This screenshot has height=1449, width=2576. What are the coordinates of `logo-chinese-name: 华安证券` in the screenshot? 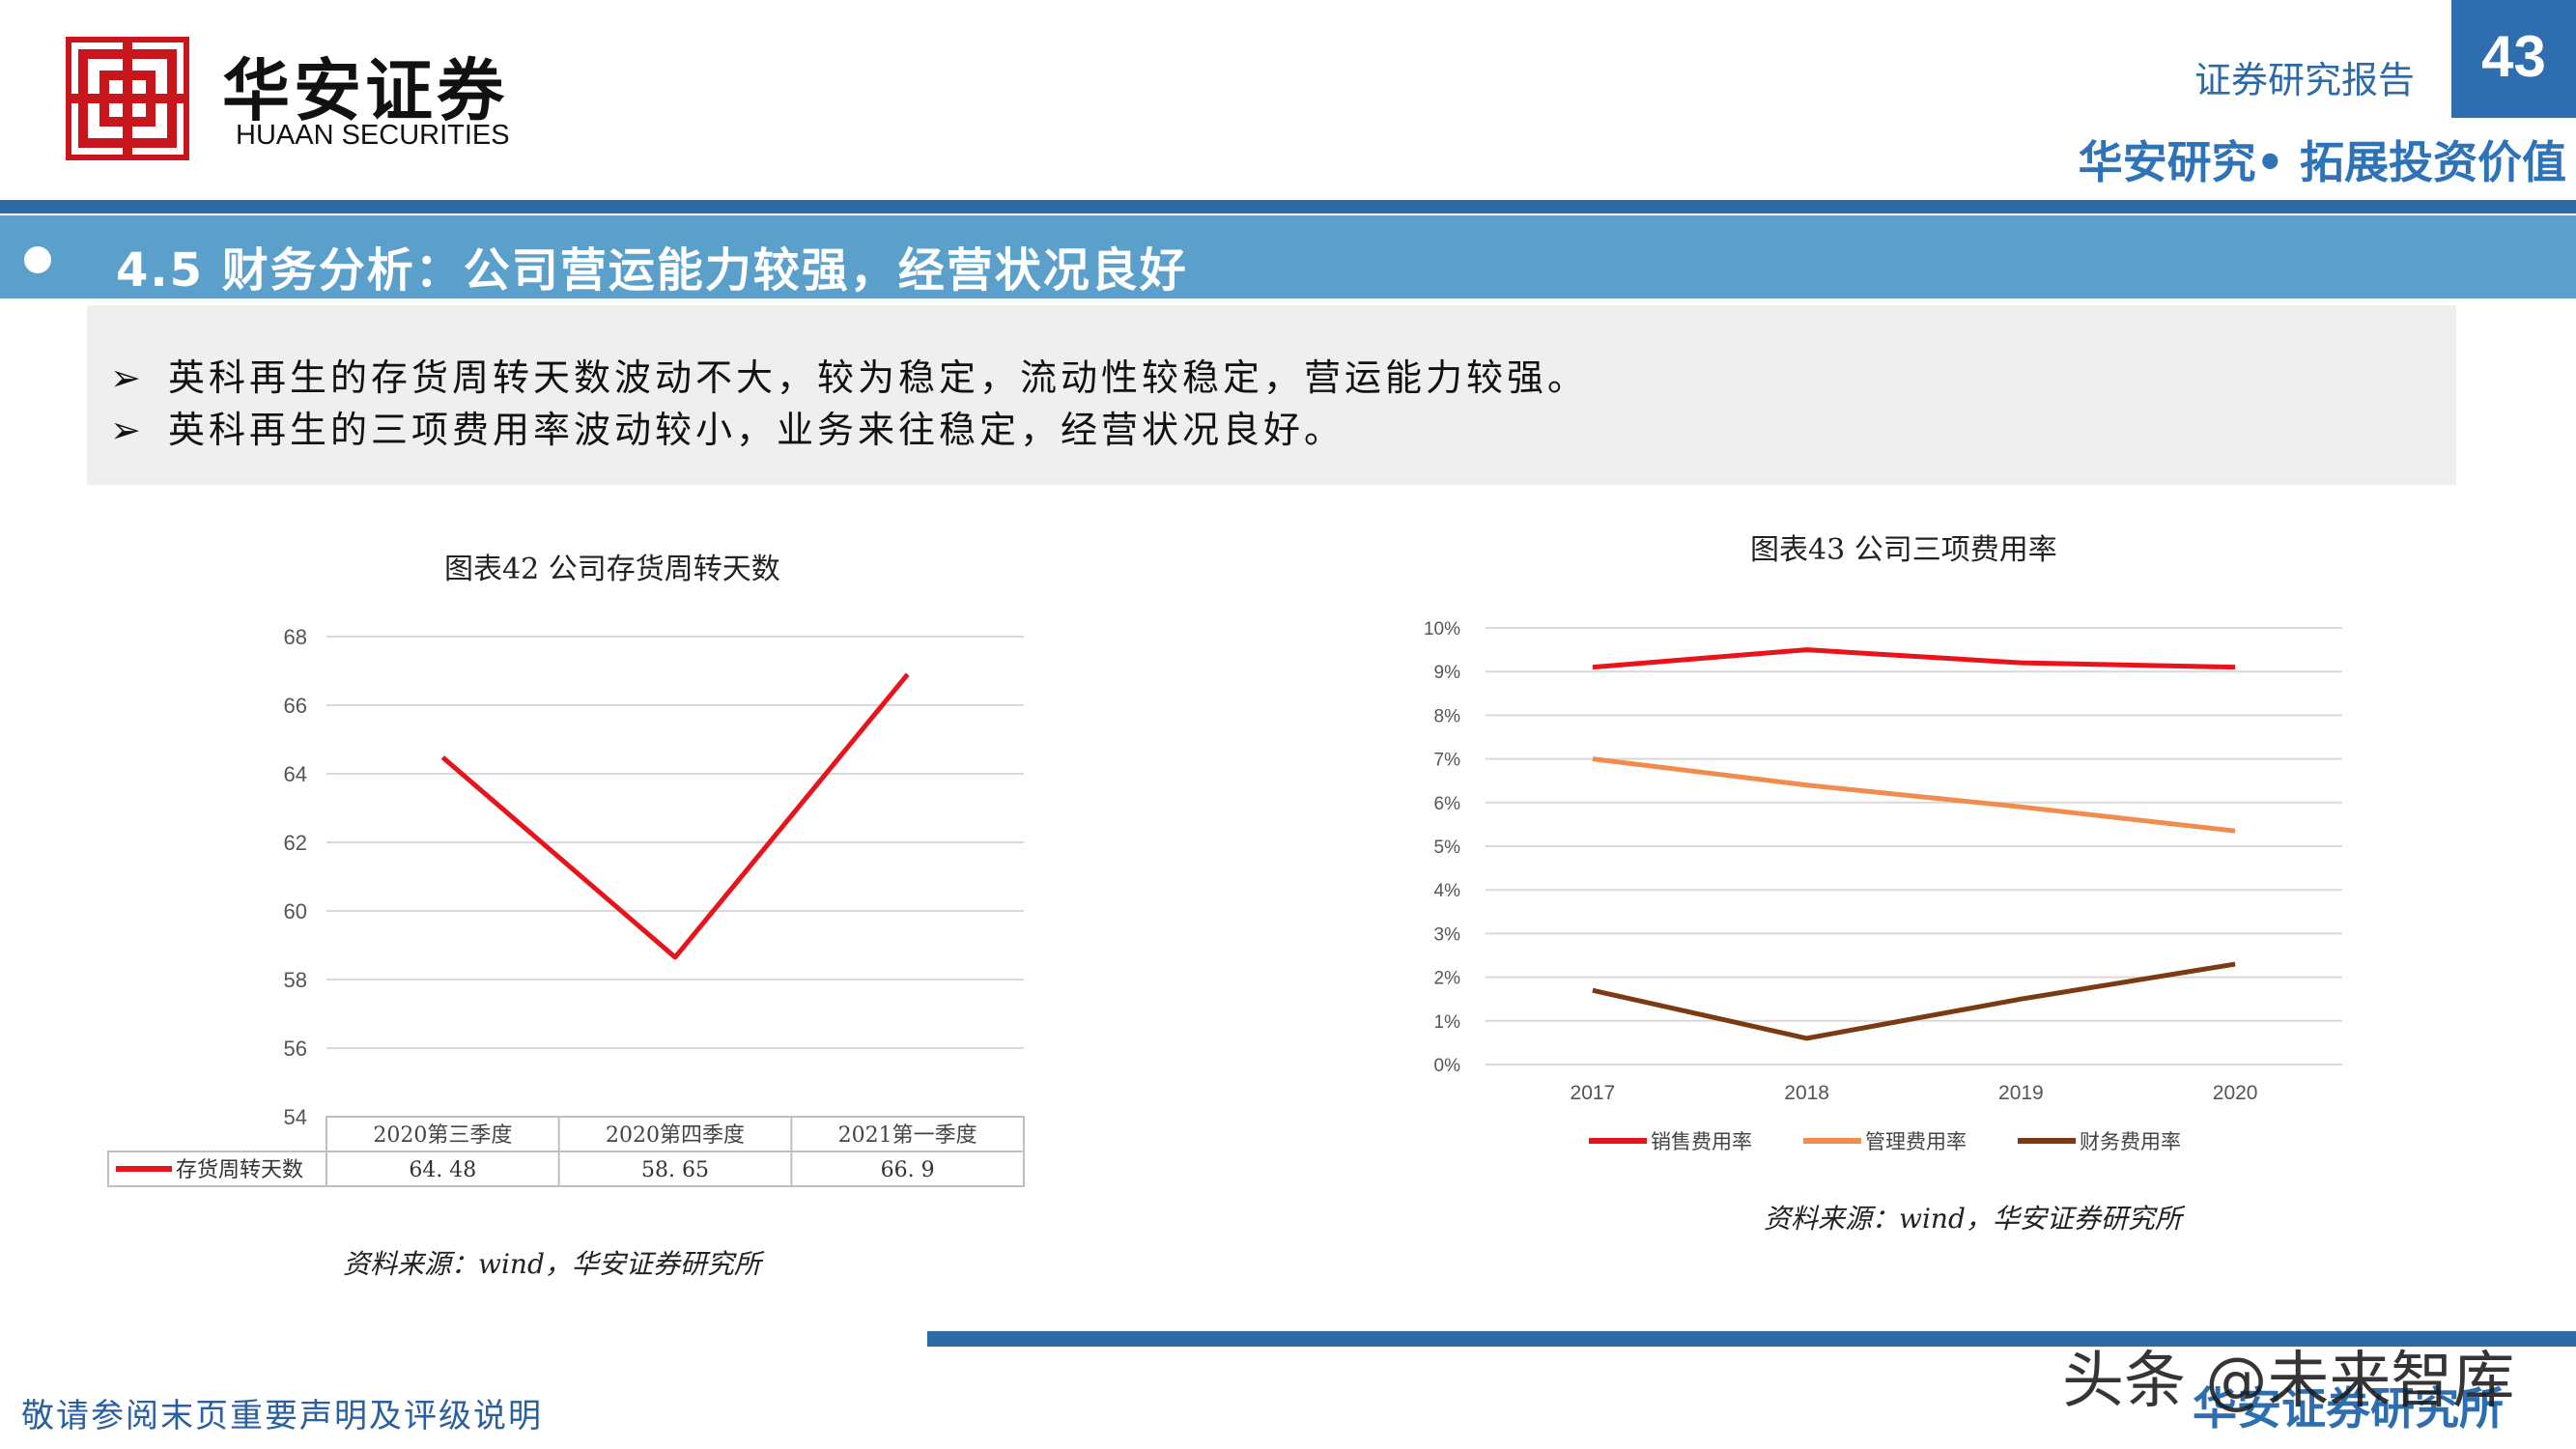 It's located at (365, 90).